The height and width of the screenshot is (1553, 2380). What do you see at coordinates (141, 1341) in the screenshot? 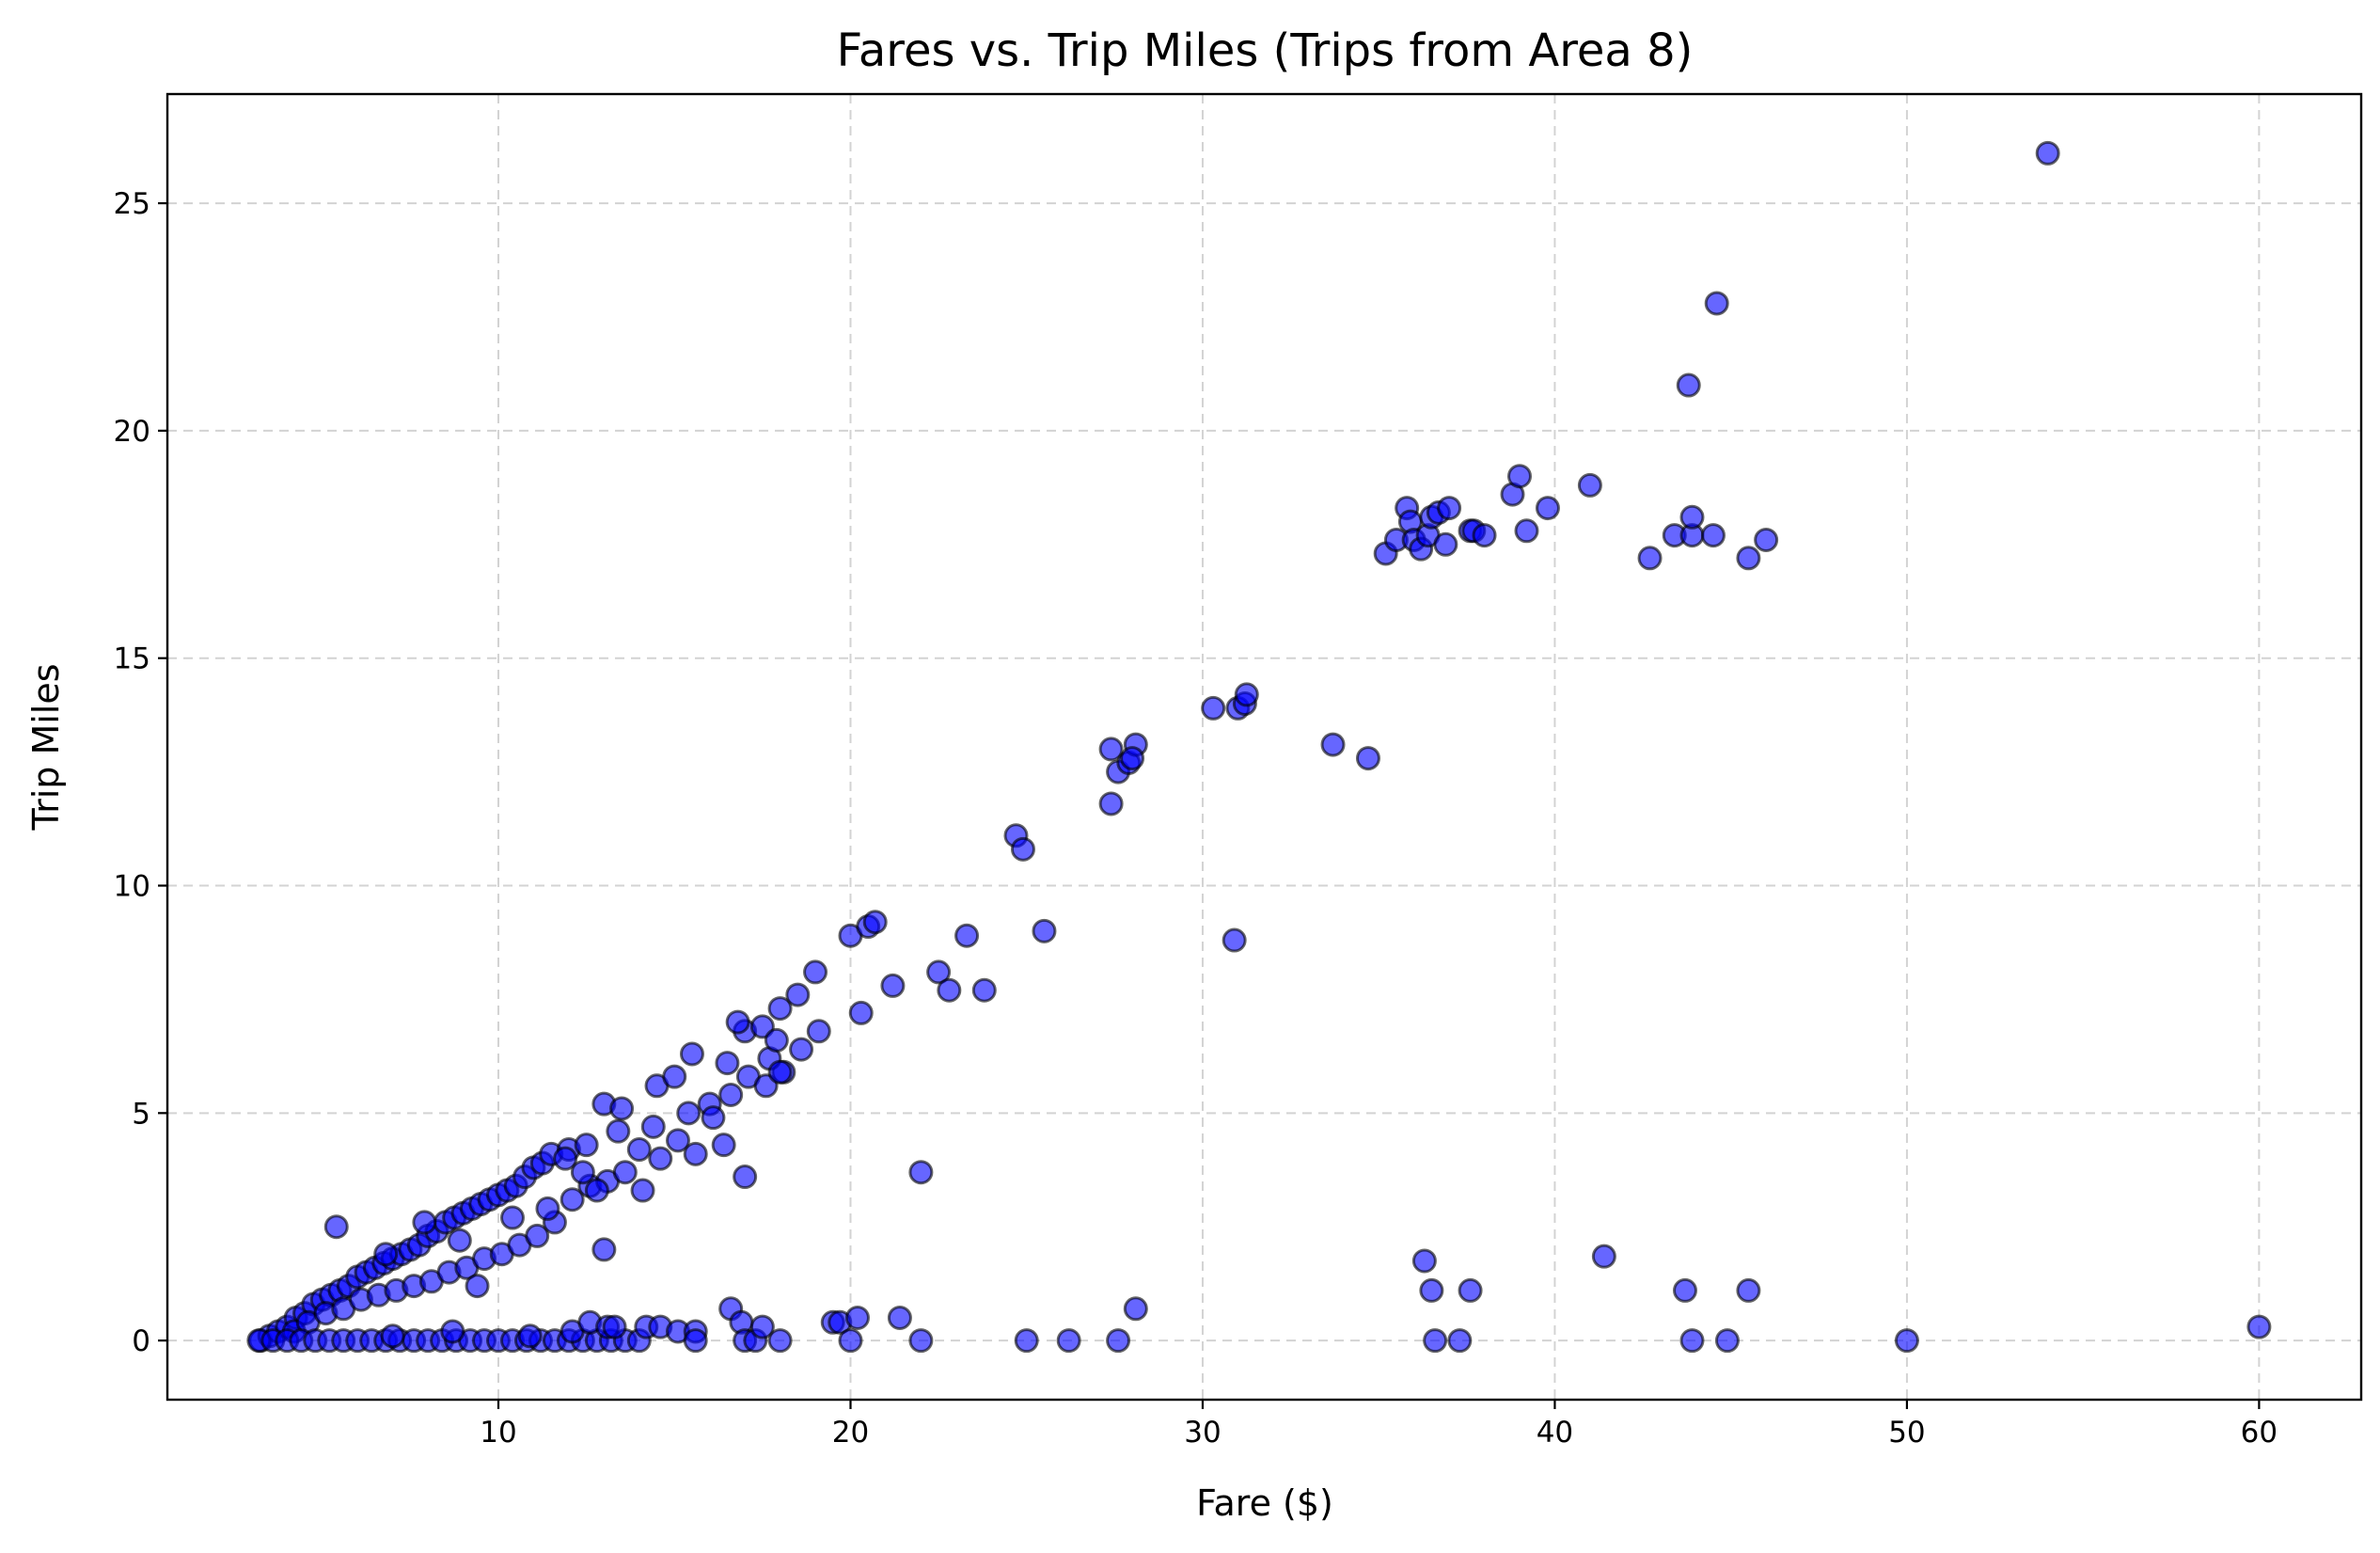
I see `y-tick-label: 0` at bounding box center [141, 1341].